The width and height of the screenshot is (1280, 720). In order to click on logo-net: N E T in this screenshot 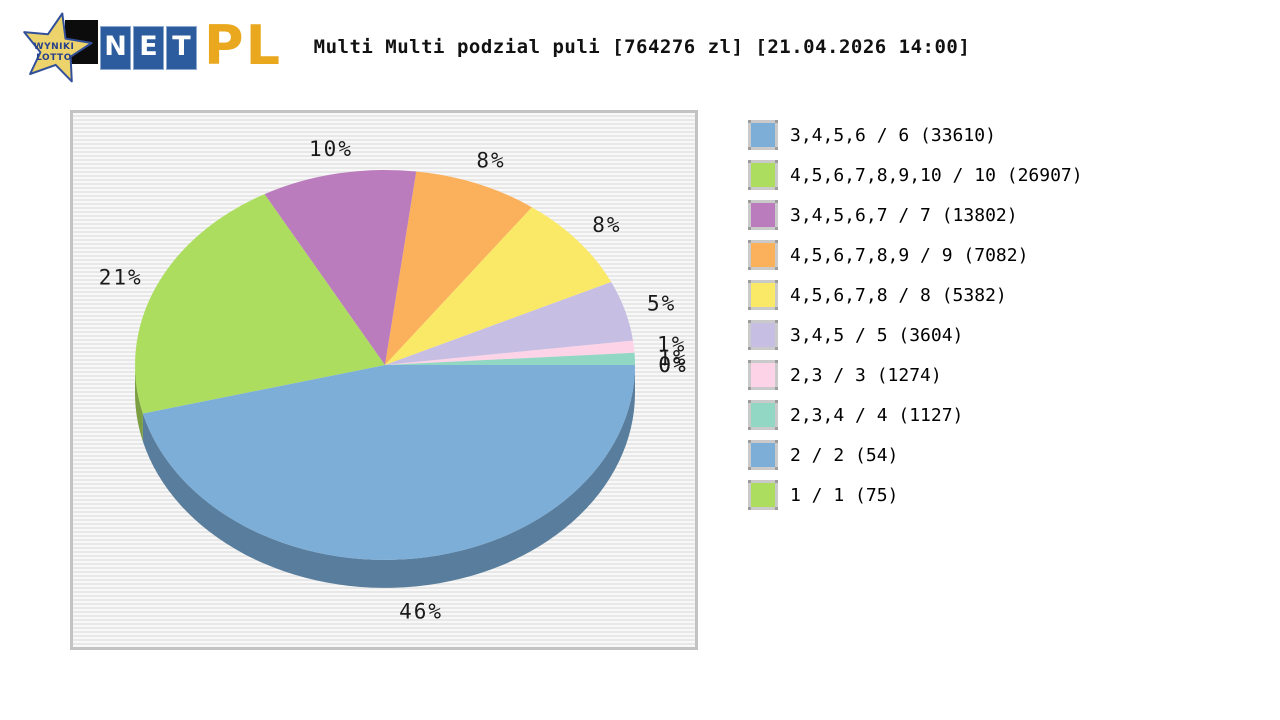, I will do `click(148, 48)`.